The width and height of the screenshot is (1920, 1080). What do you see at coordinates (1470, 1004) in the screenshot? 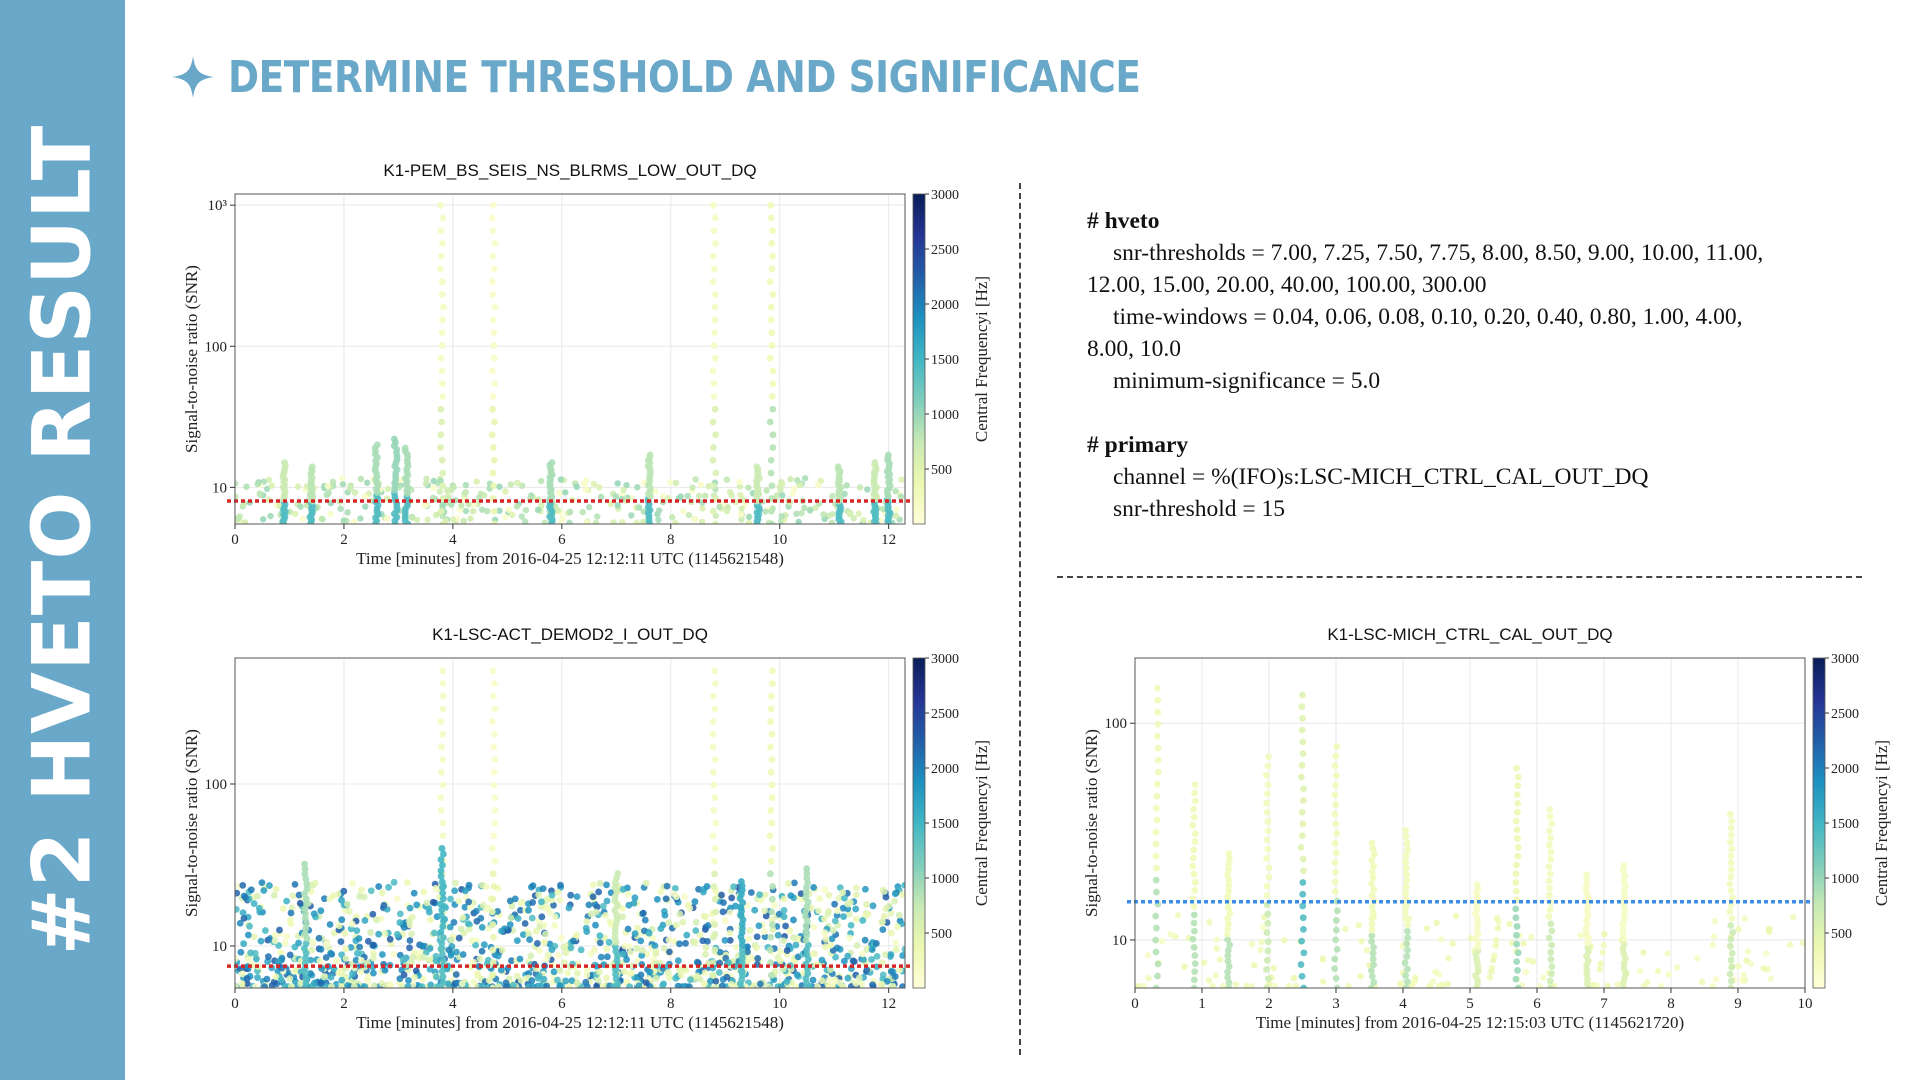
I see `x-tick-label: 5` at bounding box center [1470, 1004].